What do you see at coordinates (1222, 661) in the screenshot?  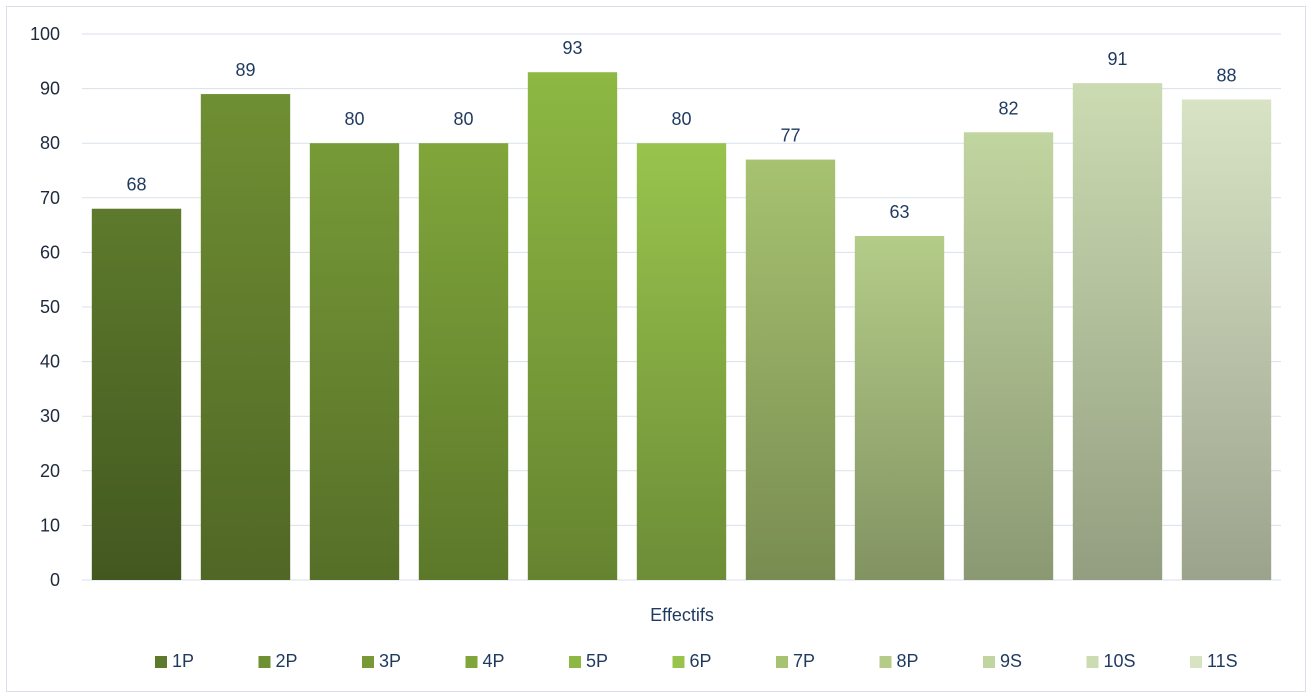 I see `legend-label: 11S` at bounding box center [1222, 661].